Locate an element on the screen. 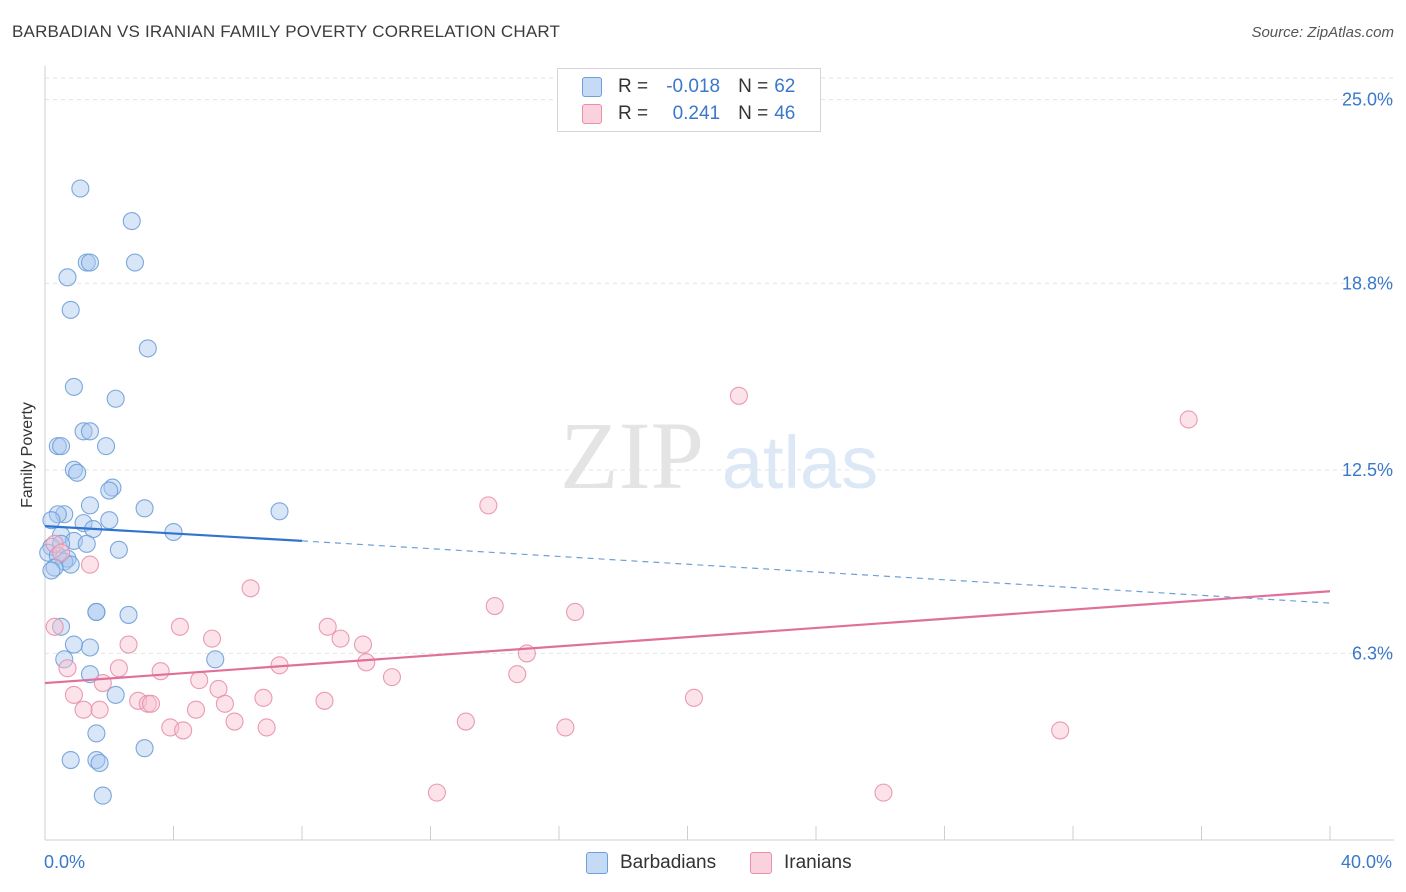 This screenshot has width=1406, height=892. legend-n-value: 46 is located at coordinates (785, 113).